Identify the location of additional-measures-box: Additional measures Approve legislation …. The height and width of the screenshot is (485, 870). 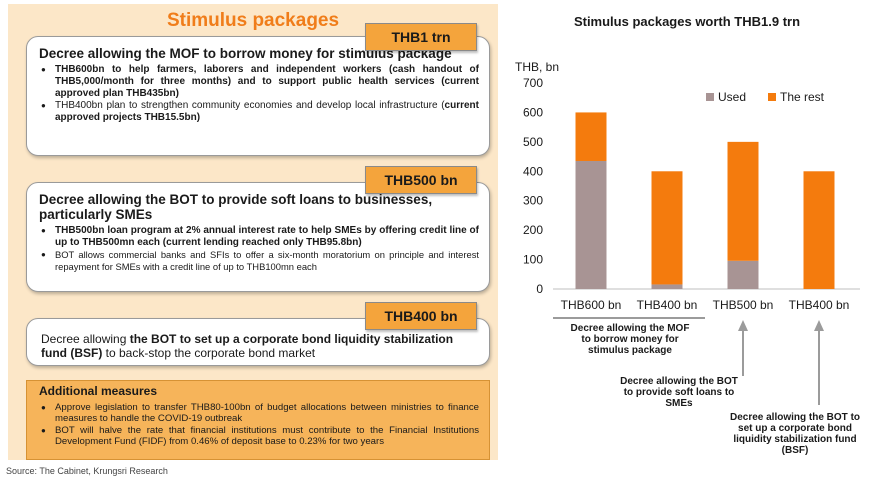
(258, 420).